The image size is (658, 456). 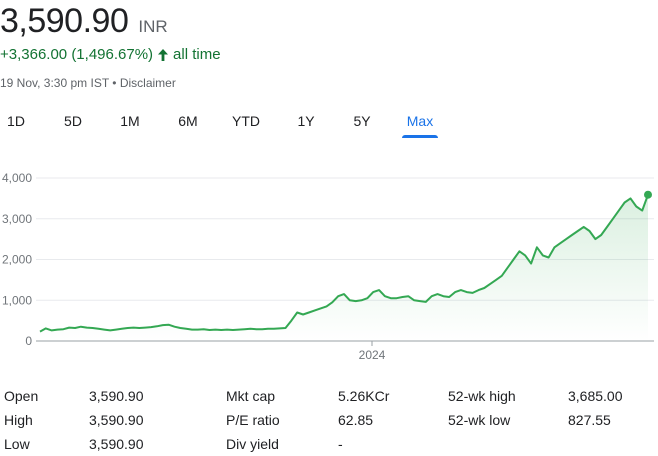 I want to click on price-header: 3,590.90 INR, so click(x=84, y=22).